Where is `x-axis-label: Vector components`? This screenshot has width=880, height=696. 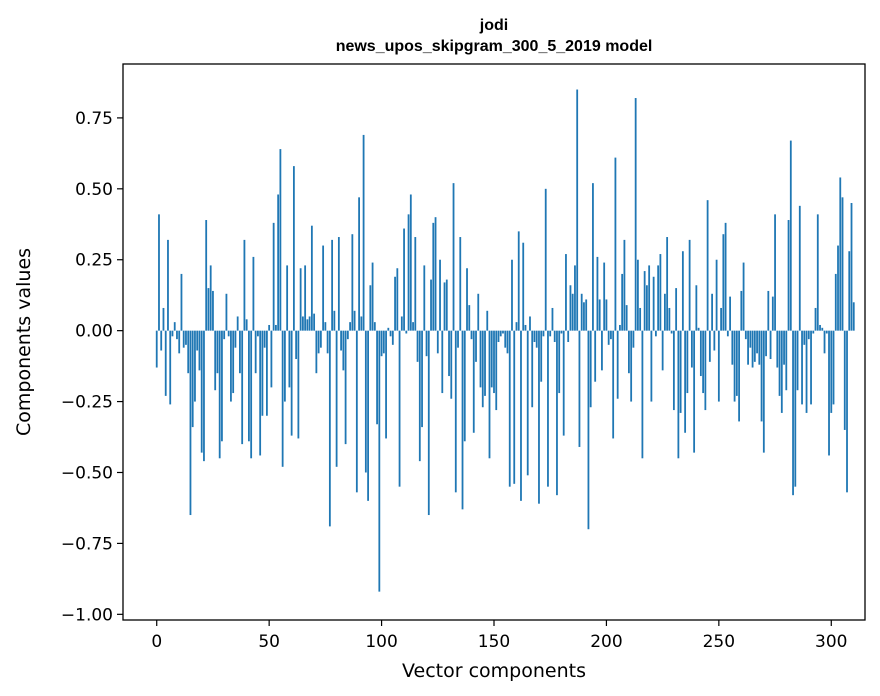
x-axis-label: Vector components is located at coordinates (494, 671).